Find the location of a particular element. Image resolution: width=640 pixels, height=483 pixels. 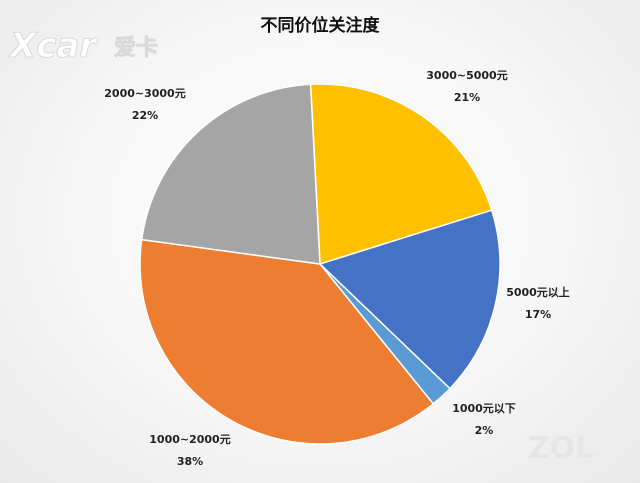

slice-label: 5000元以上 is located at coordinates (538, 292).